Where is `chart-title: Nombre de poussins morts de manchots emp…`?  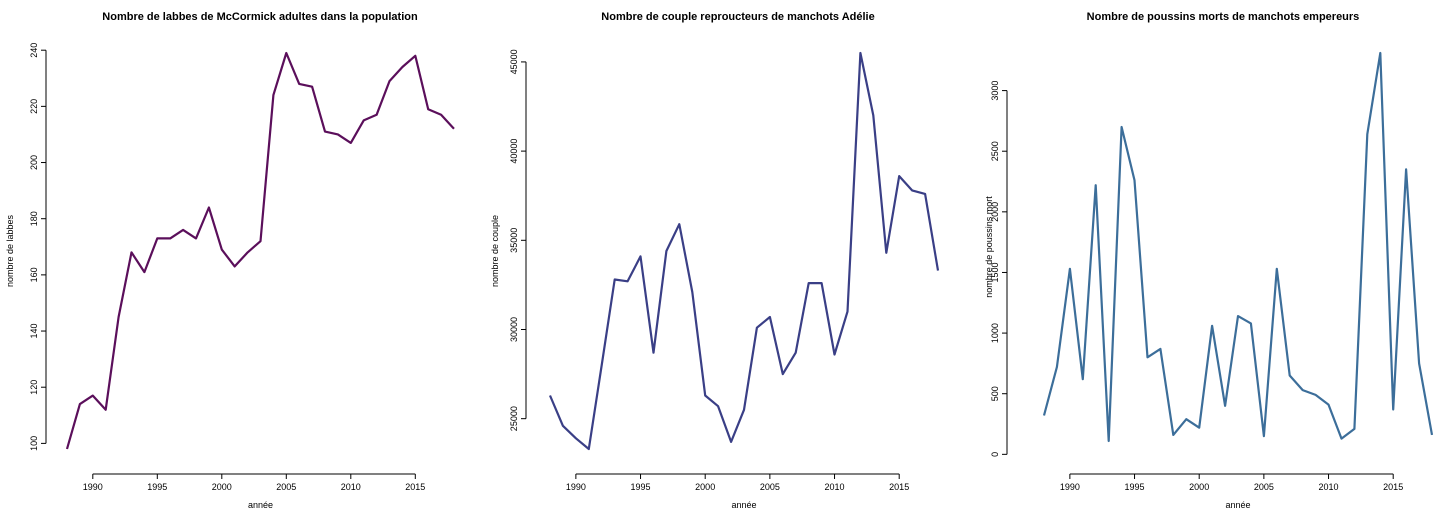
chart-title: Nombre de poussins morts de manchots emp… is located at coordinates (1223, 17).